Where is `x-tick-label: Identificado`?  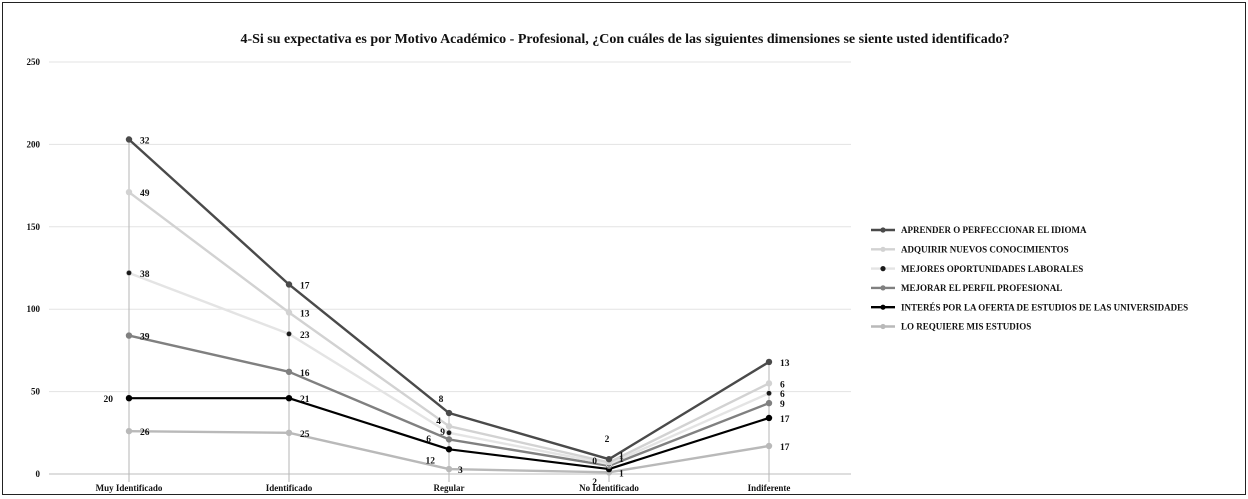
x-tick-label: Identificado is located at coordinates (289, 488).